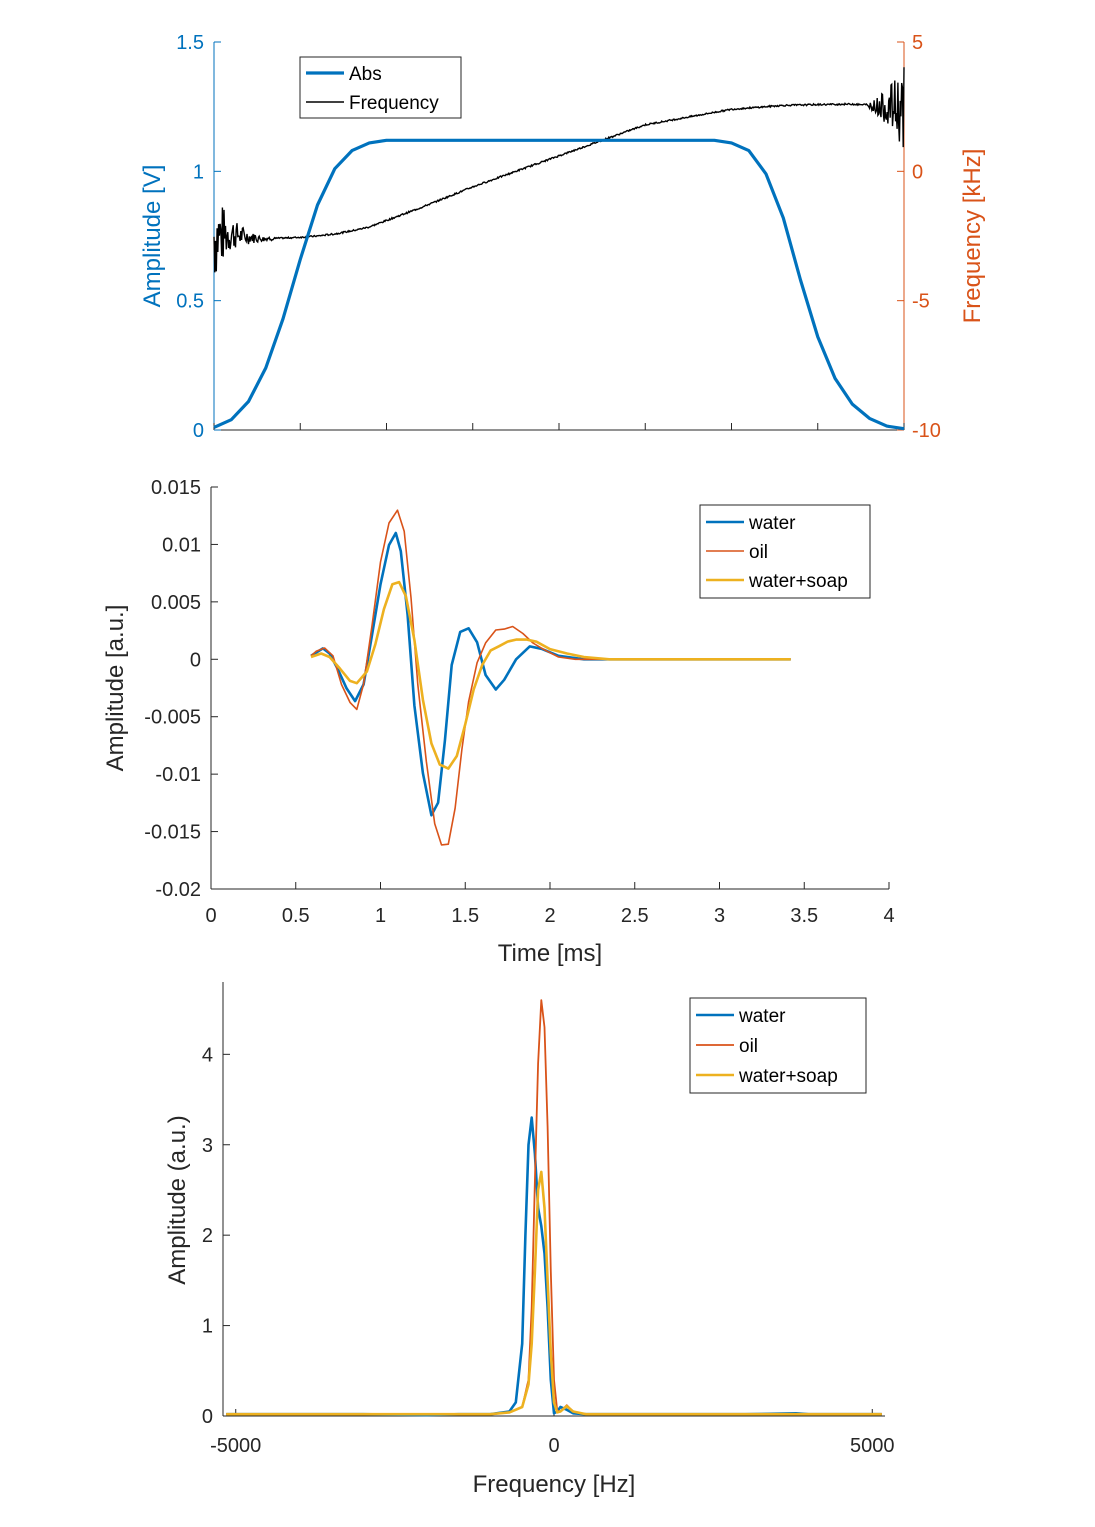  I want to click on left-y-axis-label: Amplitude [V], so click(152, 236).